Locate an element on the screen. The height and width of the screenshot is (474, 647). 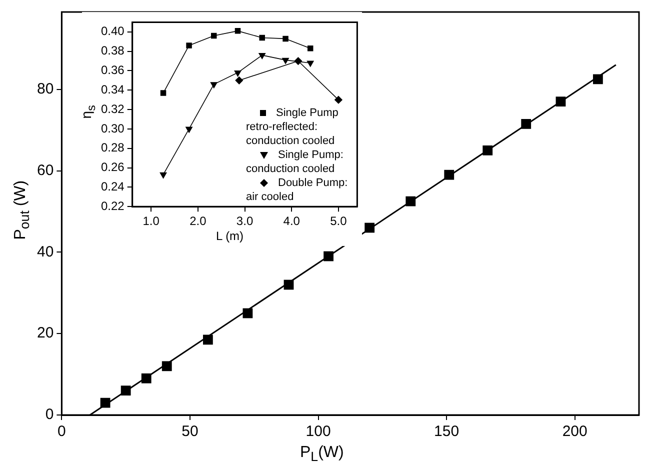
y-tick-label: 0.24 is located at coordinates (112, 187).